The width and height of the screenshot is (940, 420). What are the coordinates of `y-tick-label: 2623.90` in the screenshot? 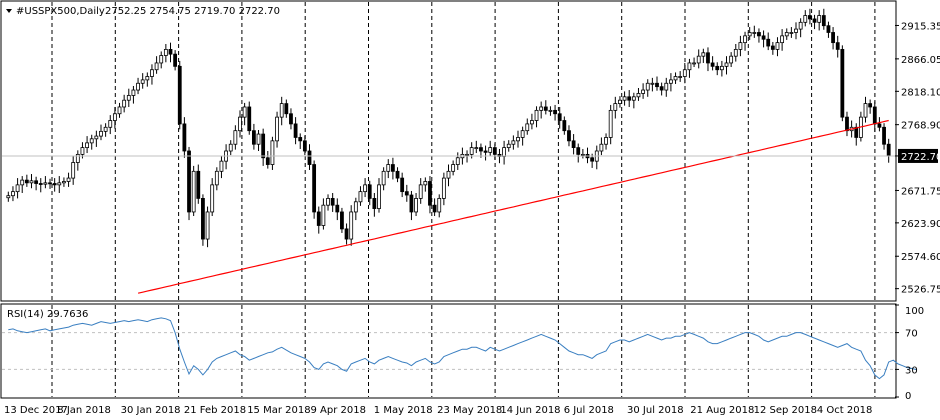 It's located at (920, 224).